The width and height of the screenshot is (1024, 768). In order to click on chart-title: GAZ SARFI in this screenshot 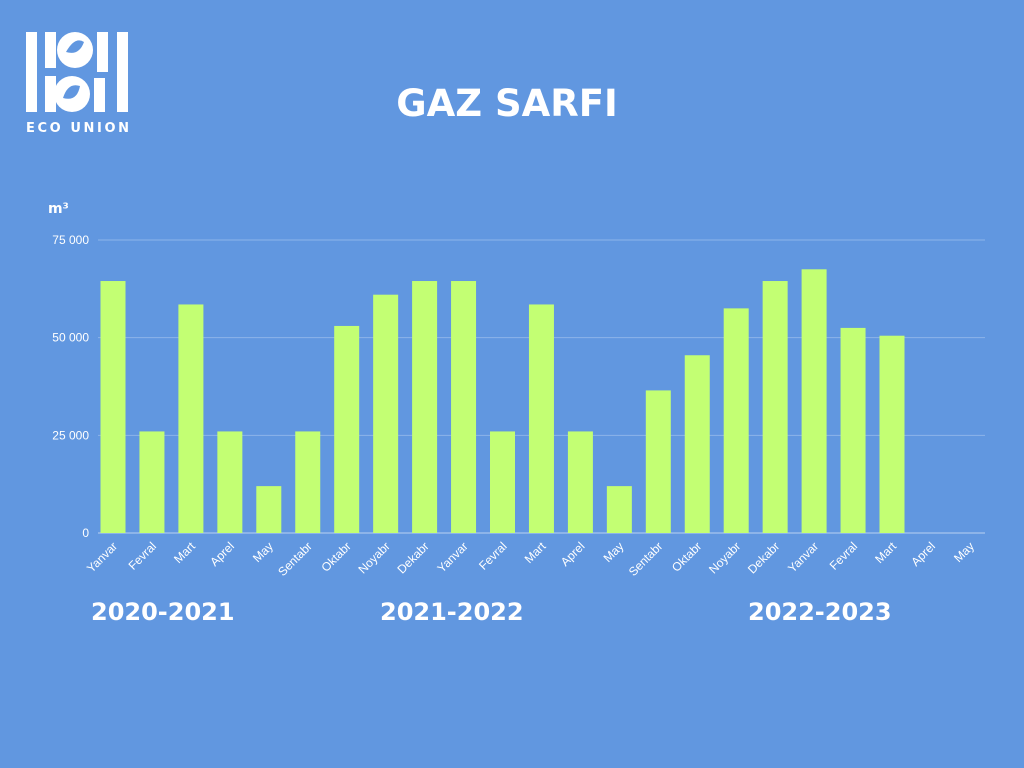, I will do `click(507, 103)`.